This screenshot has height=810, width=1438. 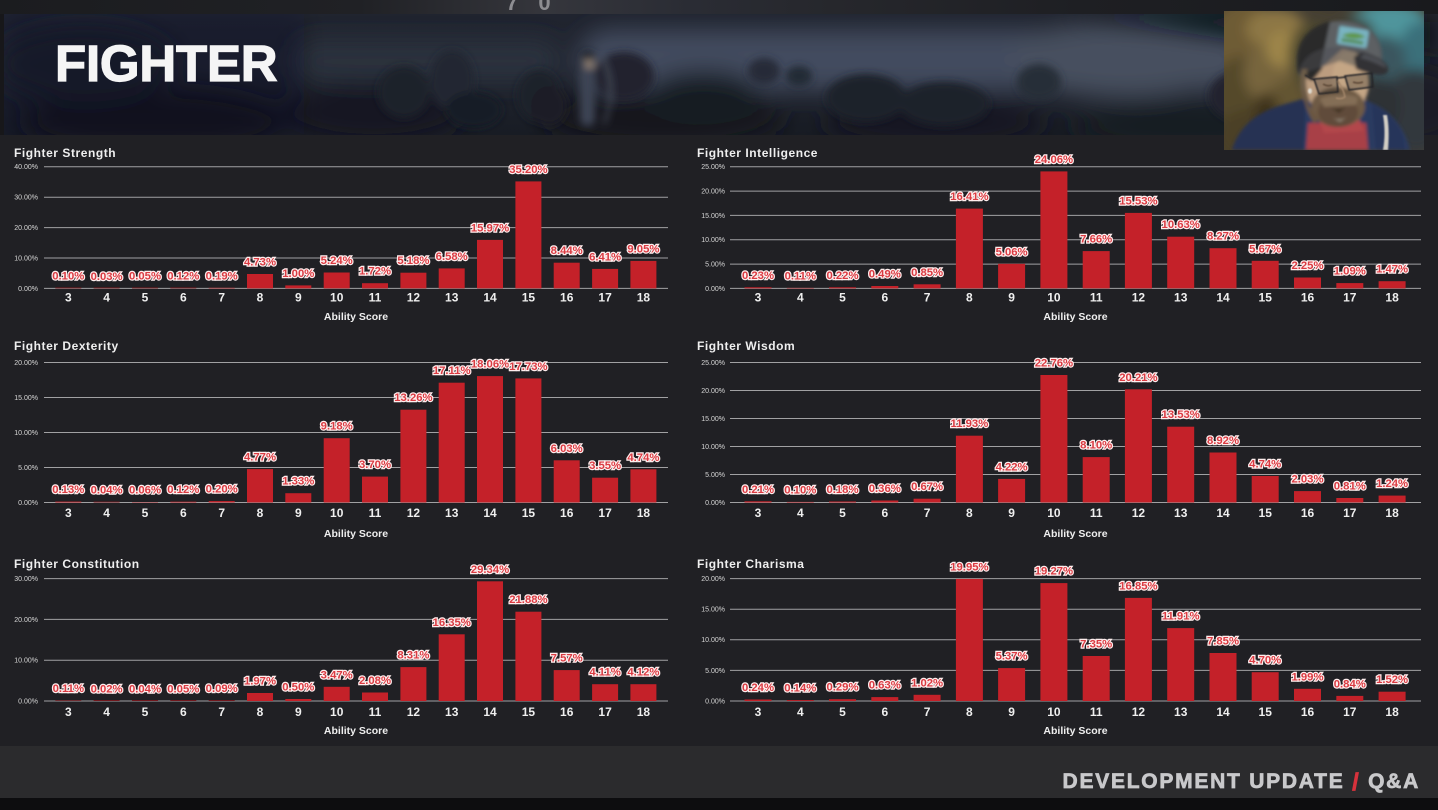 What do you see at coordinates (885, 275) in the screenshot?
I see `svg-text: 0.49%` at bounding box center [885, 275].